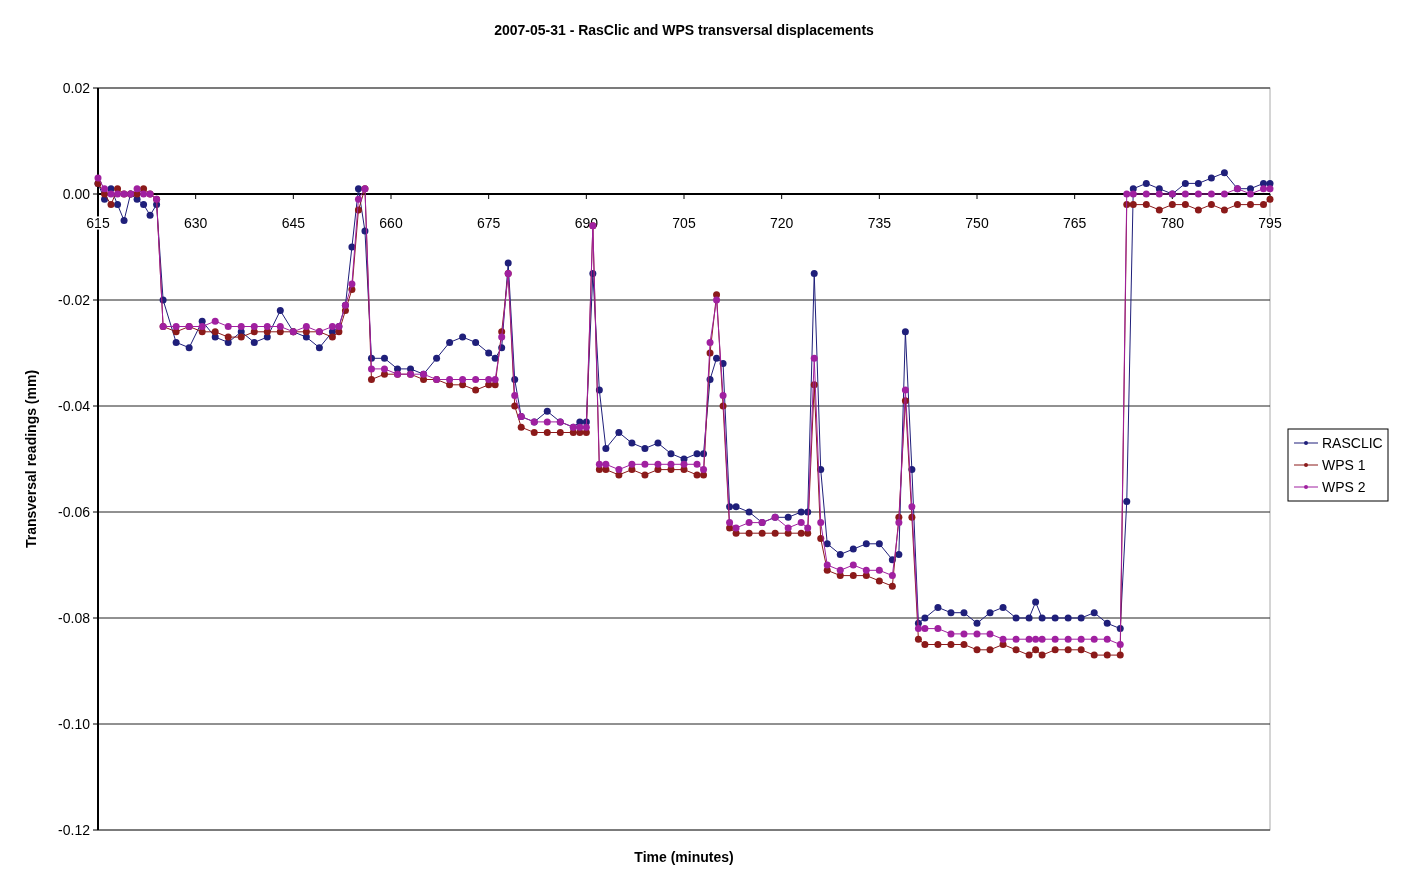 The height and width of the screenshot is (878, 1402). What do you see at coordinates (1172, 223) in the screenshot?
I see `x-tick-label: 780` at bounding box center [1172, 223].